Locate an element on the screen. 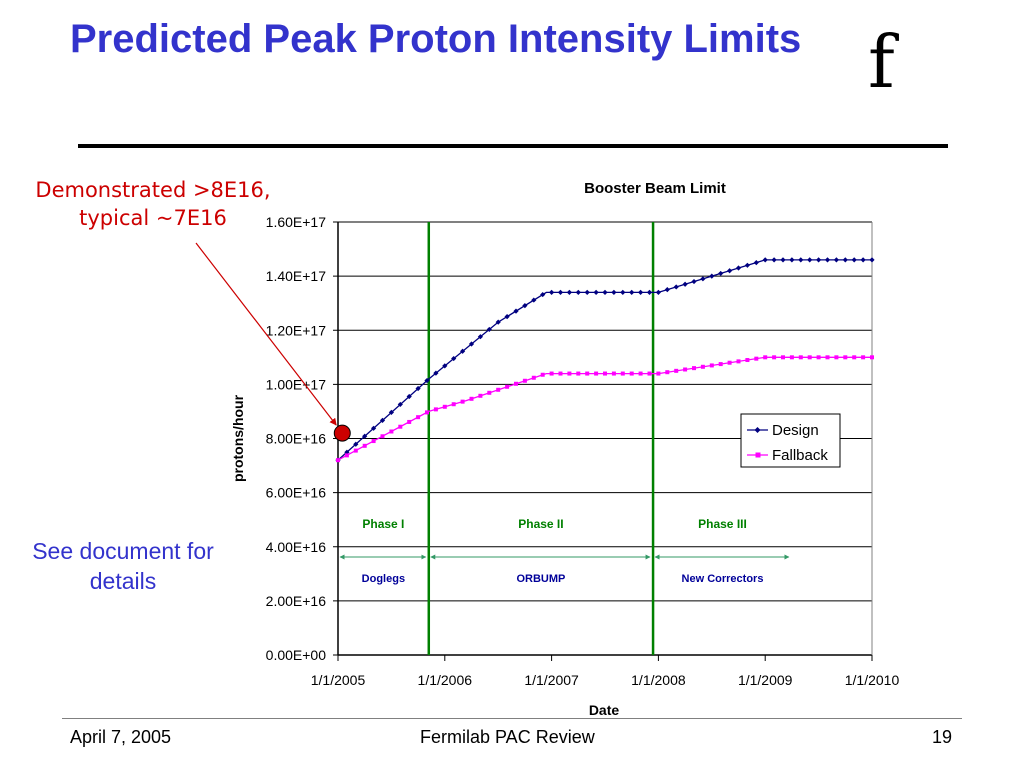 The image size is (1024, 768). y-tick-label: 1.20E+17 is located at coordinates (296, 330).